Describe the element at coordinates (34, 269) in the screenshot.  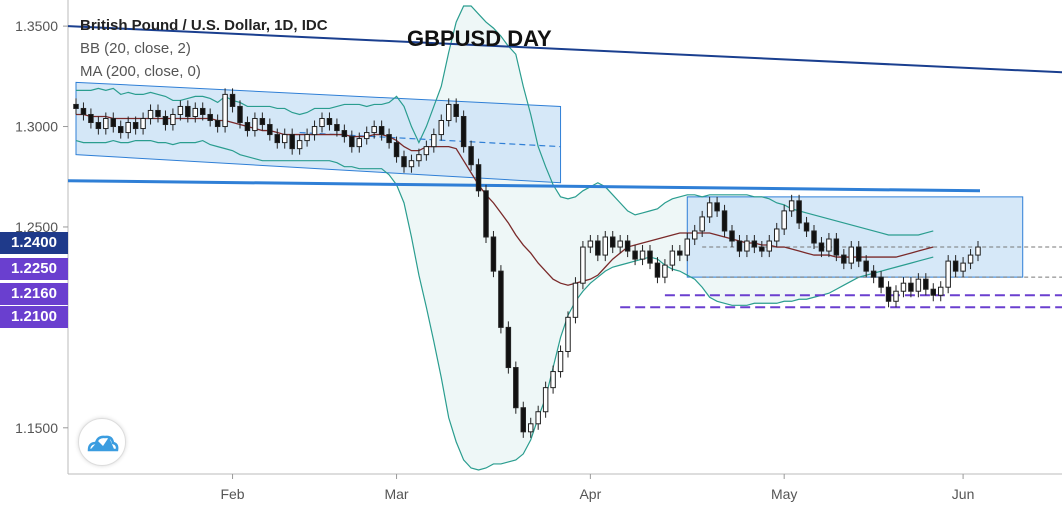
I see `level-badge-2: 1.2250` at that location.